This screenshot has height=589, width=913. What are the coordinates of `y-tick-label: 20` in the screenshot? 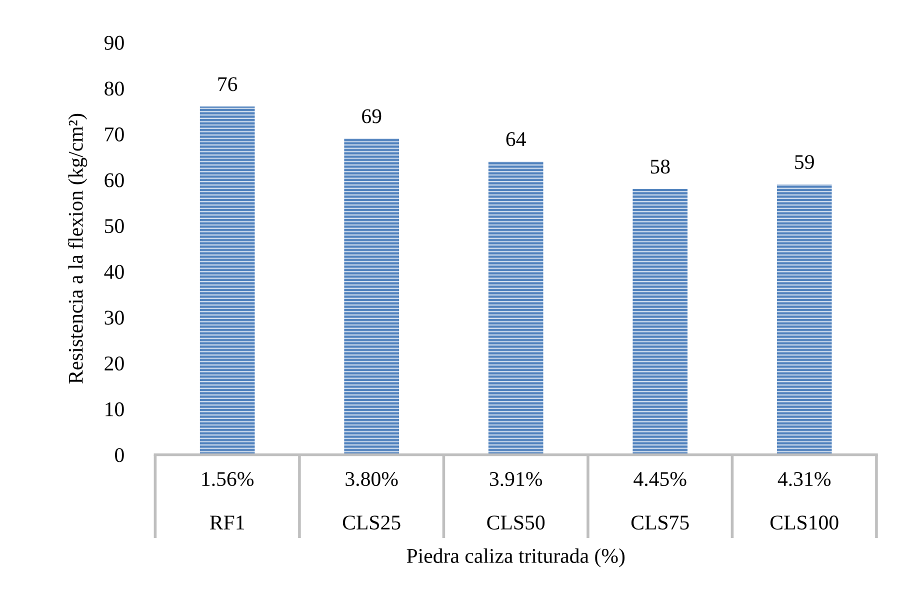 It's located at (114, 363).